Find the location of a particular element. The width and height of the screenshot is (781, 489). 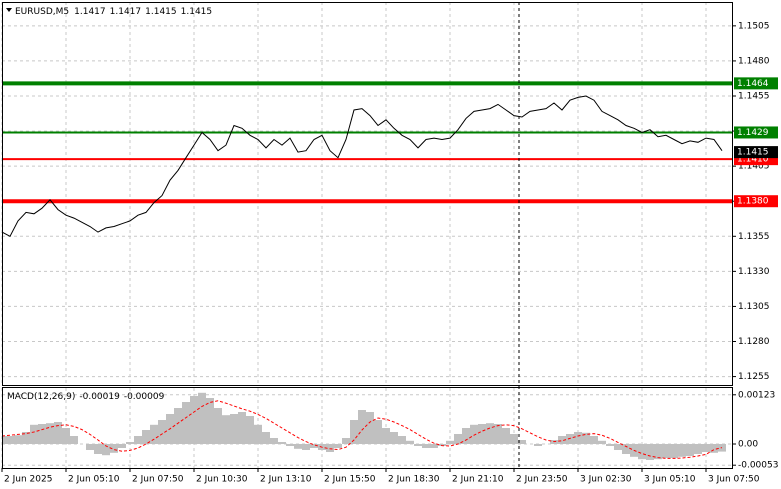

y-tick-label: -0.00053 is located at coordinates (758, 466).